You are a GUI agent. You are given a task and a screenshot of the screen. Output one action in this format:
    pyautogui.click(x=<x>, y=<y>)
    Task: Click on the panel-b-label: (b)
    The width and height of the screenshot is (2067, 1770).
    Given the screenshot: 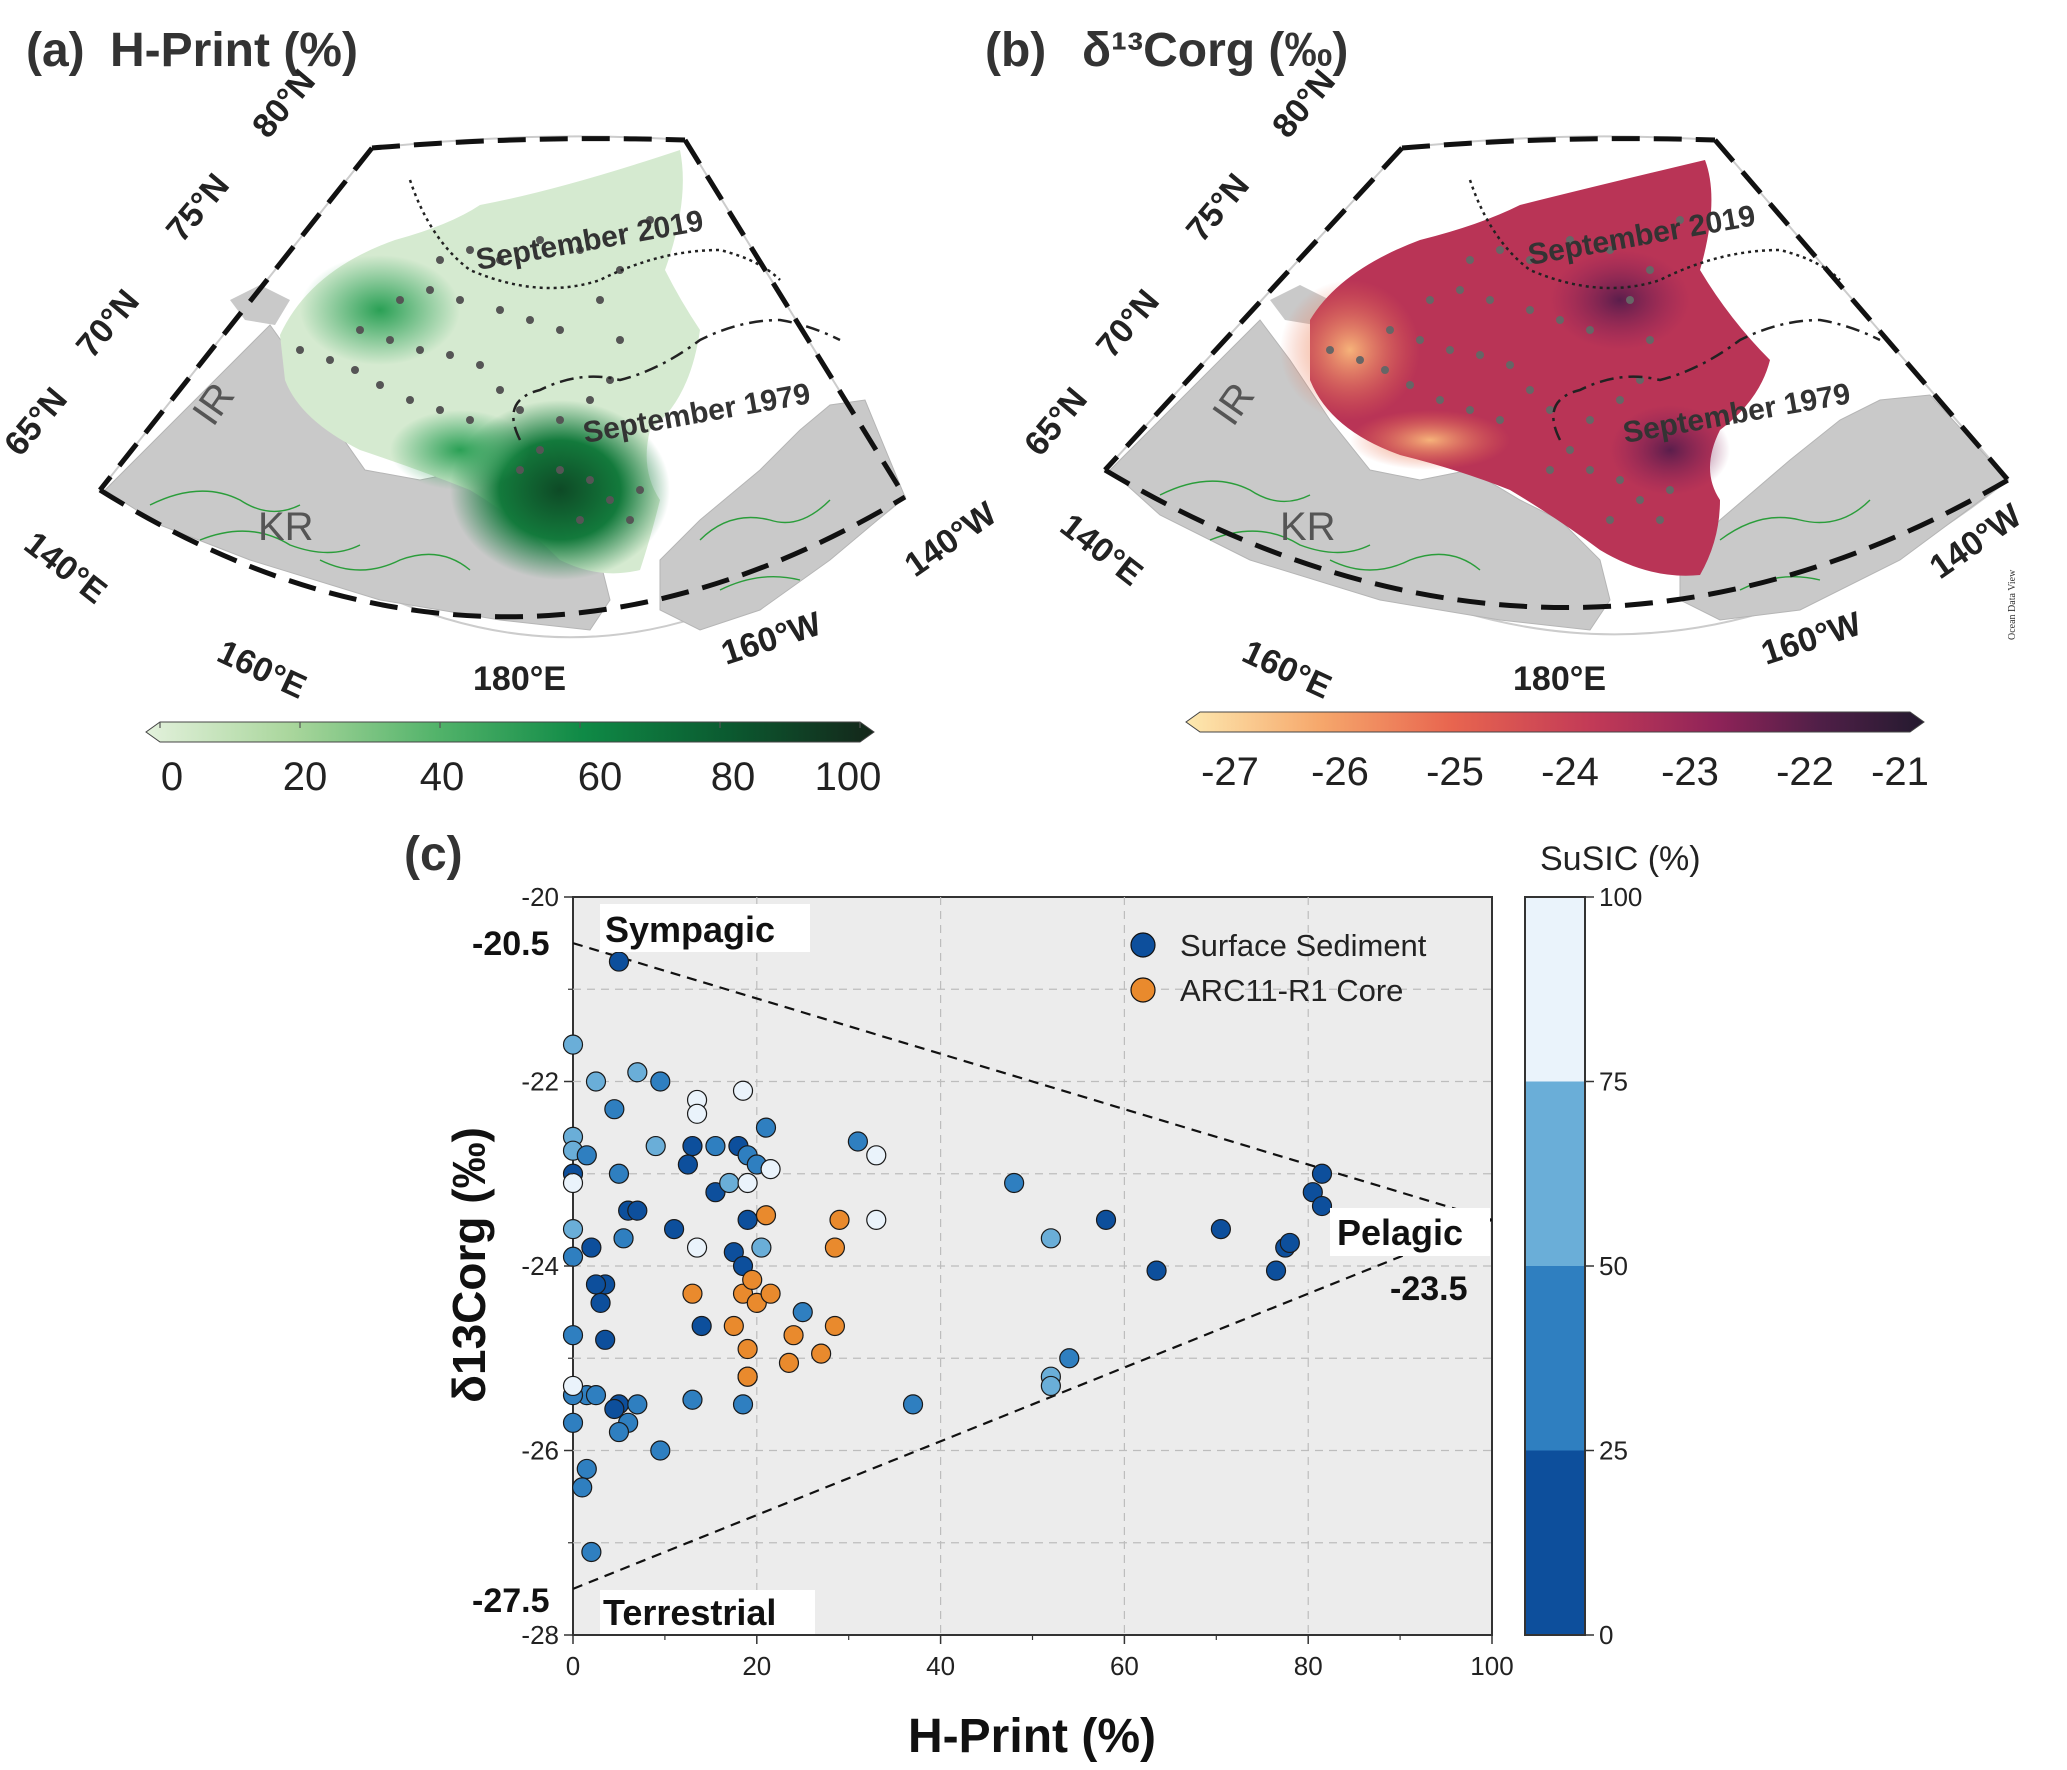 What is the action you would take?
    pyautogui.click(x=1015, y=50)
    